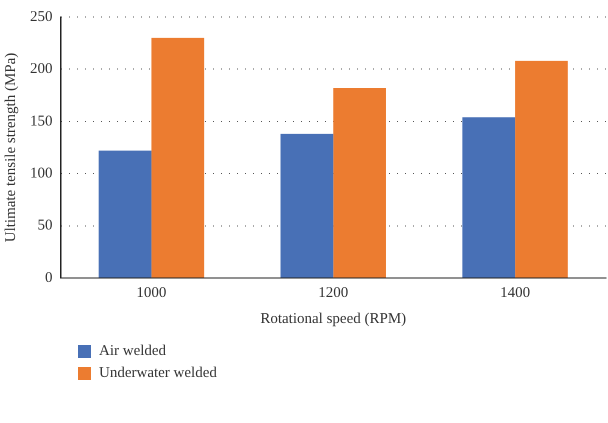 The width and height of the screenshot is (608, 423). Describe the element at coordinates (41, 16) in the screenshot. I see `y-tick-label: 250` at that location.